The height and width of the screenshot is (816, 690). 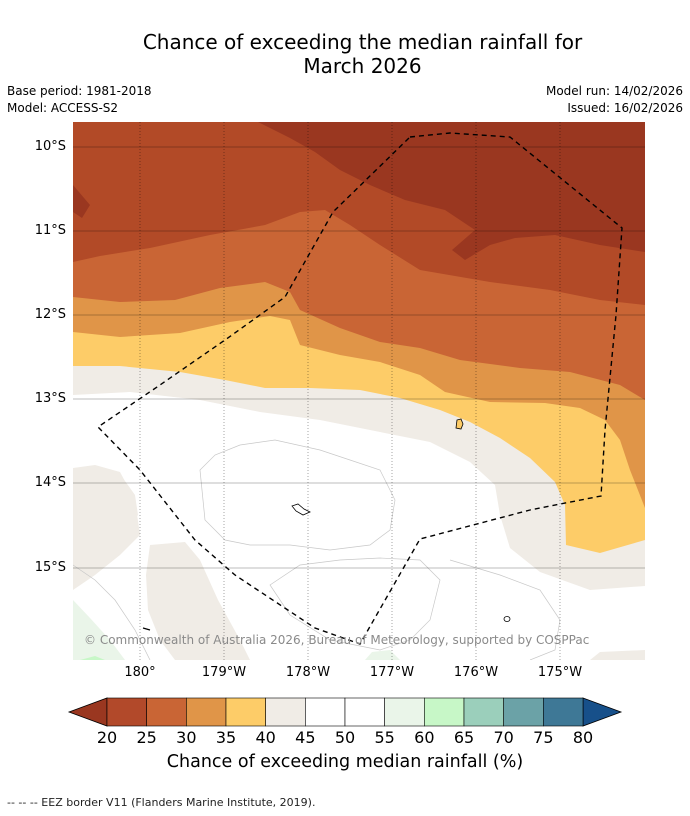 I want to click on lat-label-11s: 11°S, so click(x=50, y=230).